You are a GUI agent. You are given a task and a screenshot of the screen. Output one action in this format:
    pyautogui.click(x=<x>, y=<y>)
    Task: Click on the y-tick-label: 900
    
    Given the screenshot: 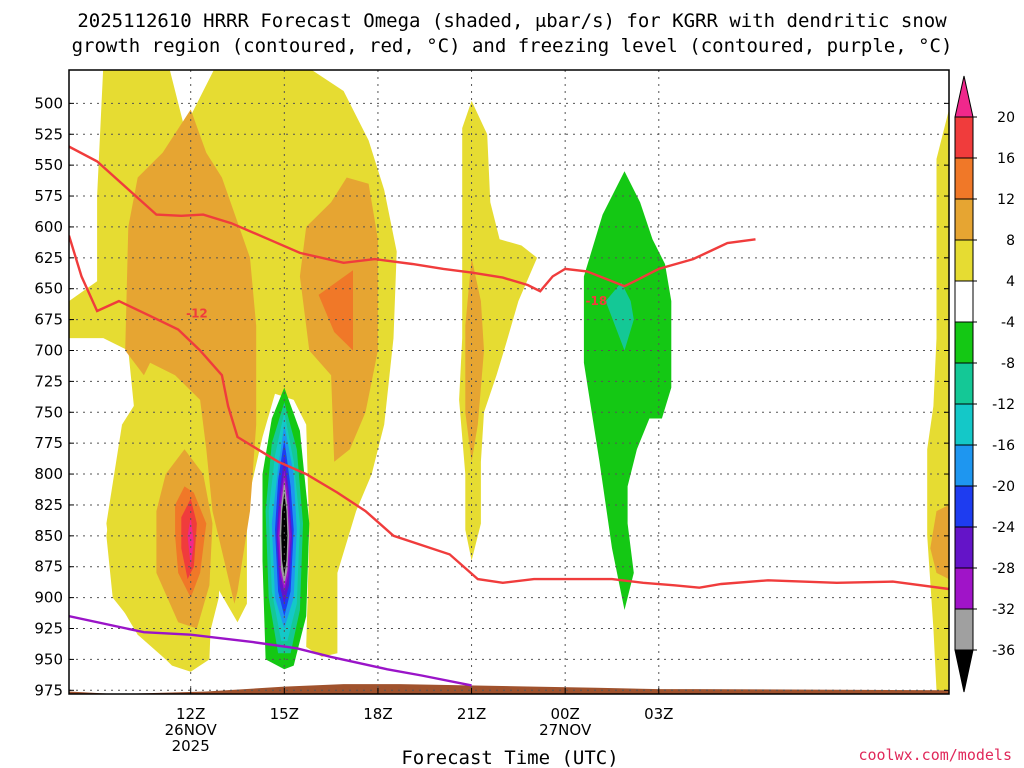 What is the action you would take?
    pyautogui.click(x=48, y=598)
    